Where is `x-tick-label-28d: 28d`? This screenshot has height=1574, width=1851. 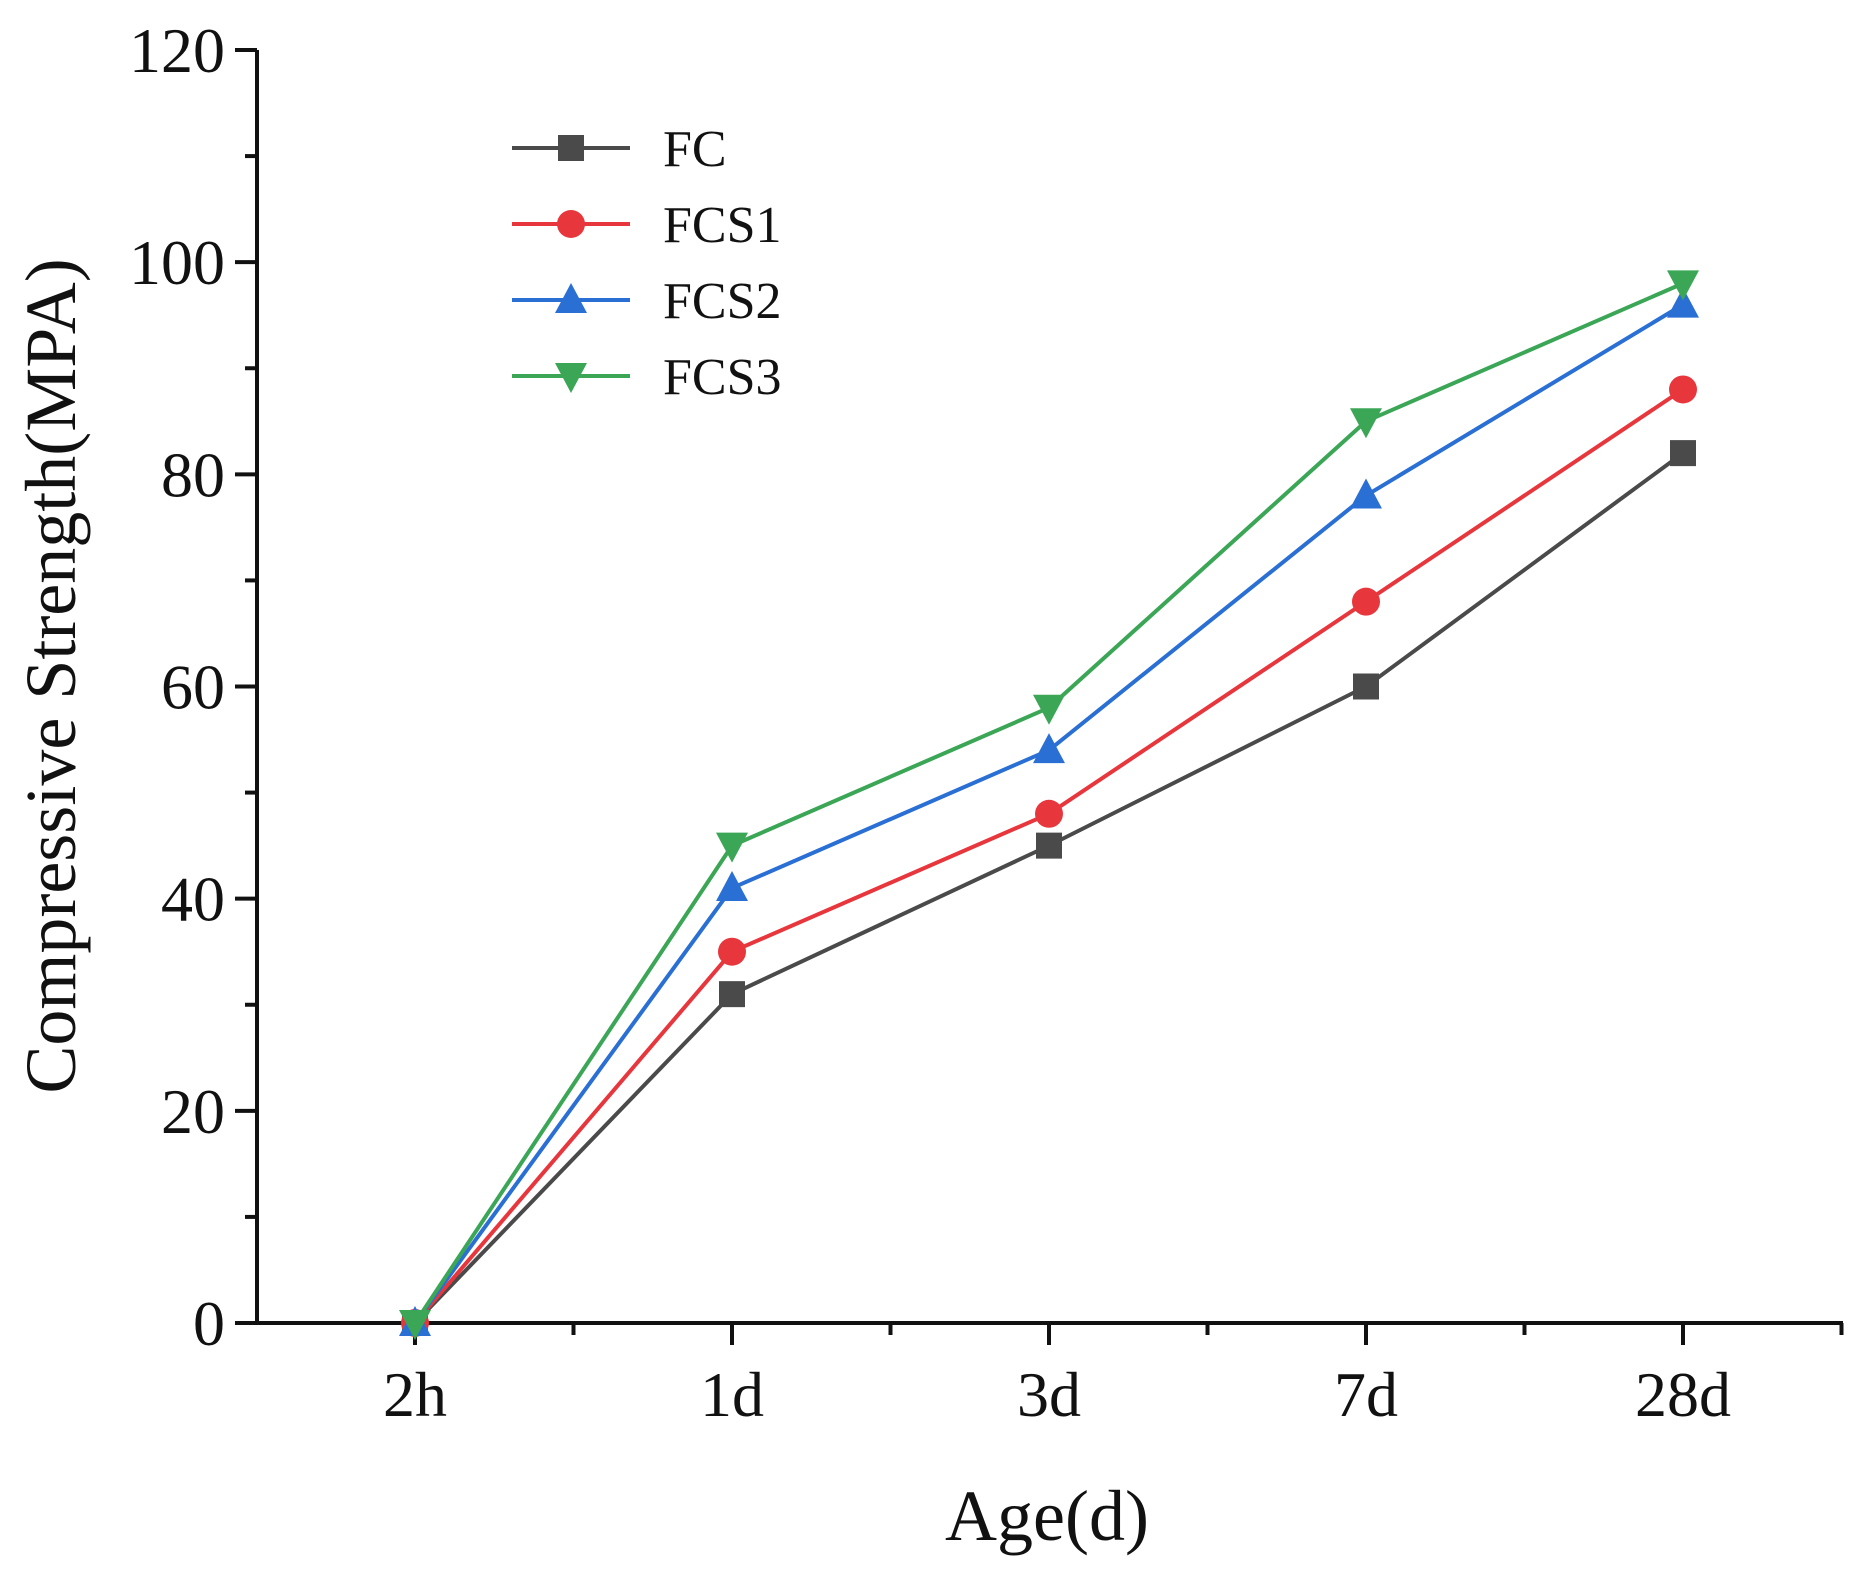 x-tick-label-28d: 28d is located at coordinates (1683, 1394).